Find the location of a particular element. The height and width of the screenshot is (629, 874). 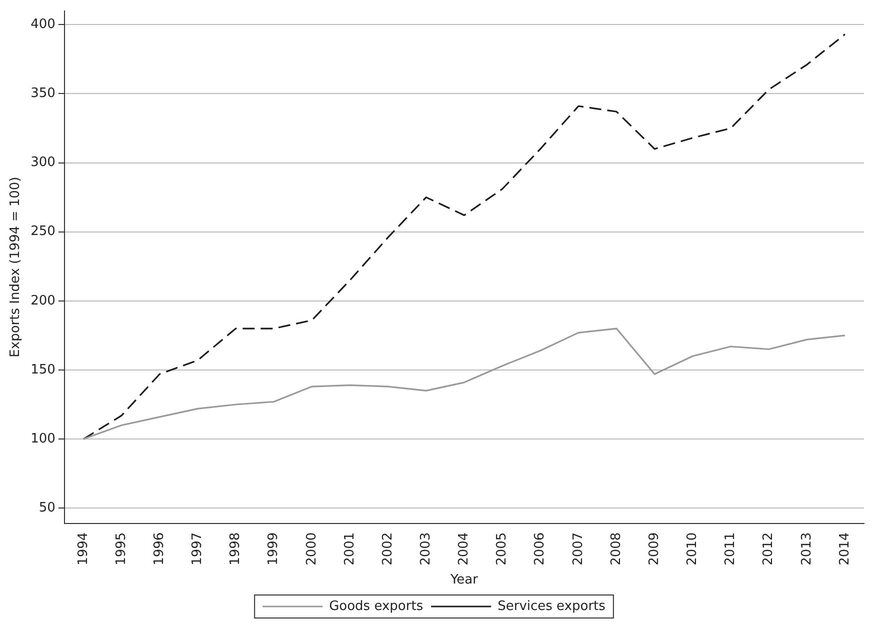

y-tick-label: 150 is located at coordinates (43, 370).